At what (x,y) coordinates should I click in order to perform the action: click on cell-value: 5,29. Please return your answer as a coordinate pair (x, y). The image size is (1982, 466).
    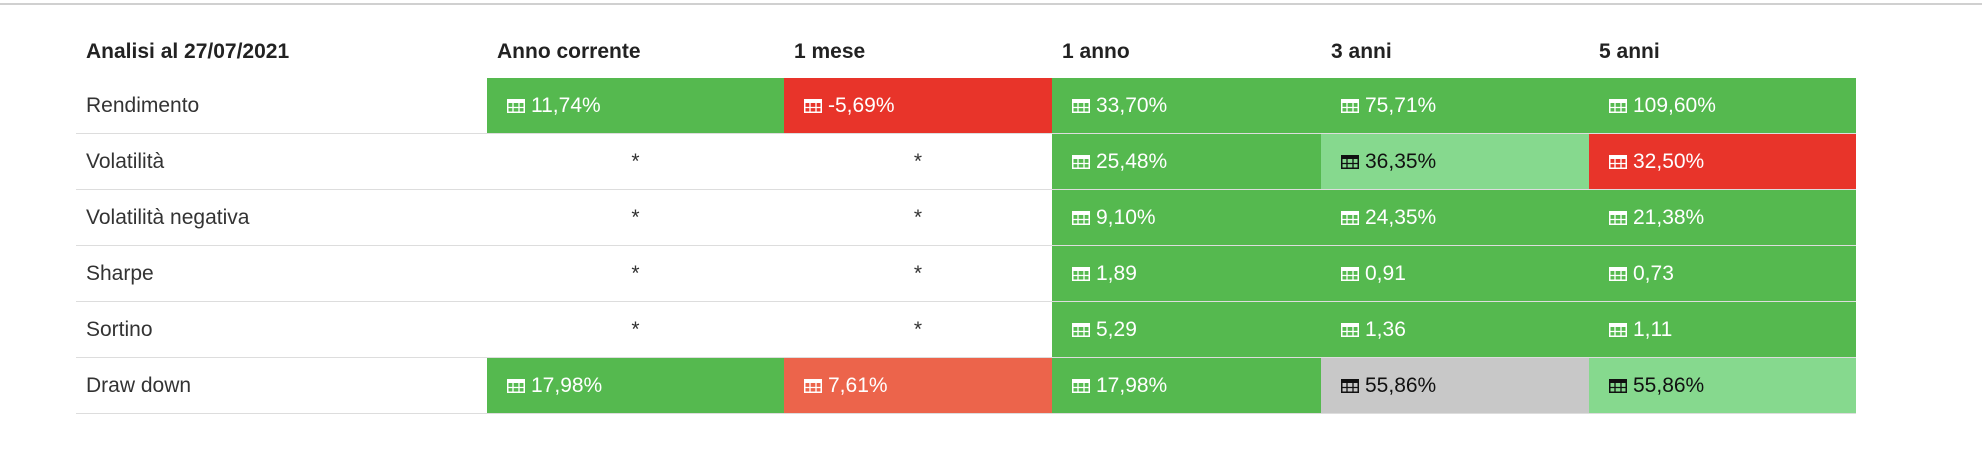
    Looking at the image, I should click on (1116, 329).